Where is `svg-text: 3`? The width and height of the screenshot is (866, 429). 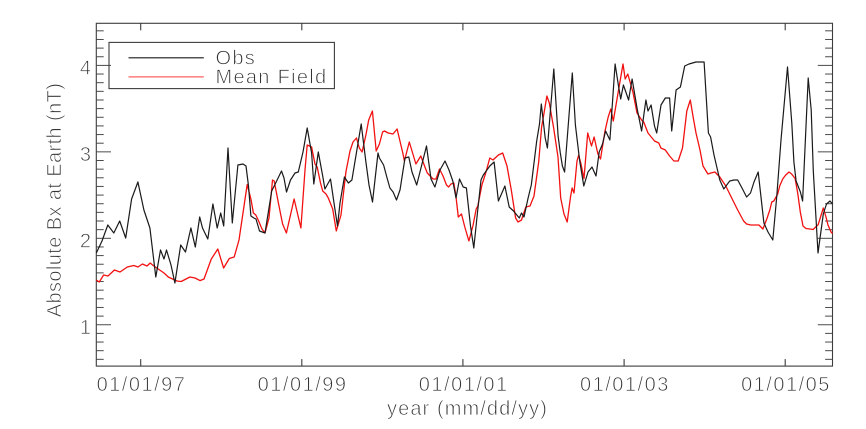
svg-text: 3 is located at coordinates (86, 155).